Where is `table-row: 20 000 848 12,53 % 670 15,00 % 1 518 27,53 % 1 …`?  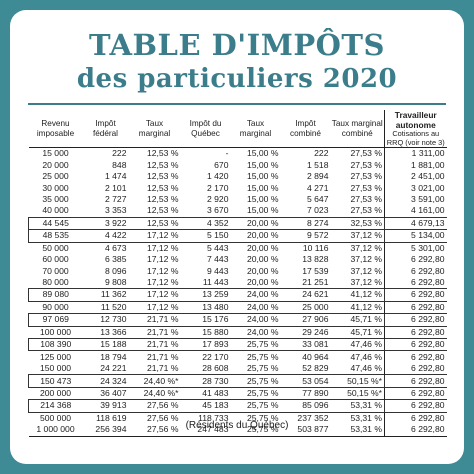
table-row: 20 000 848 12,53 % 670 15,00 % 1 518 27,53 % 1 … is located at coordinates (238, 165).